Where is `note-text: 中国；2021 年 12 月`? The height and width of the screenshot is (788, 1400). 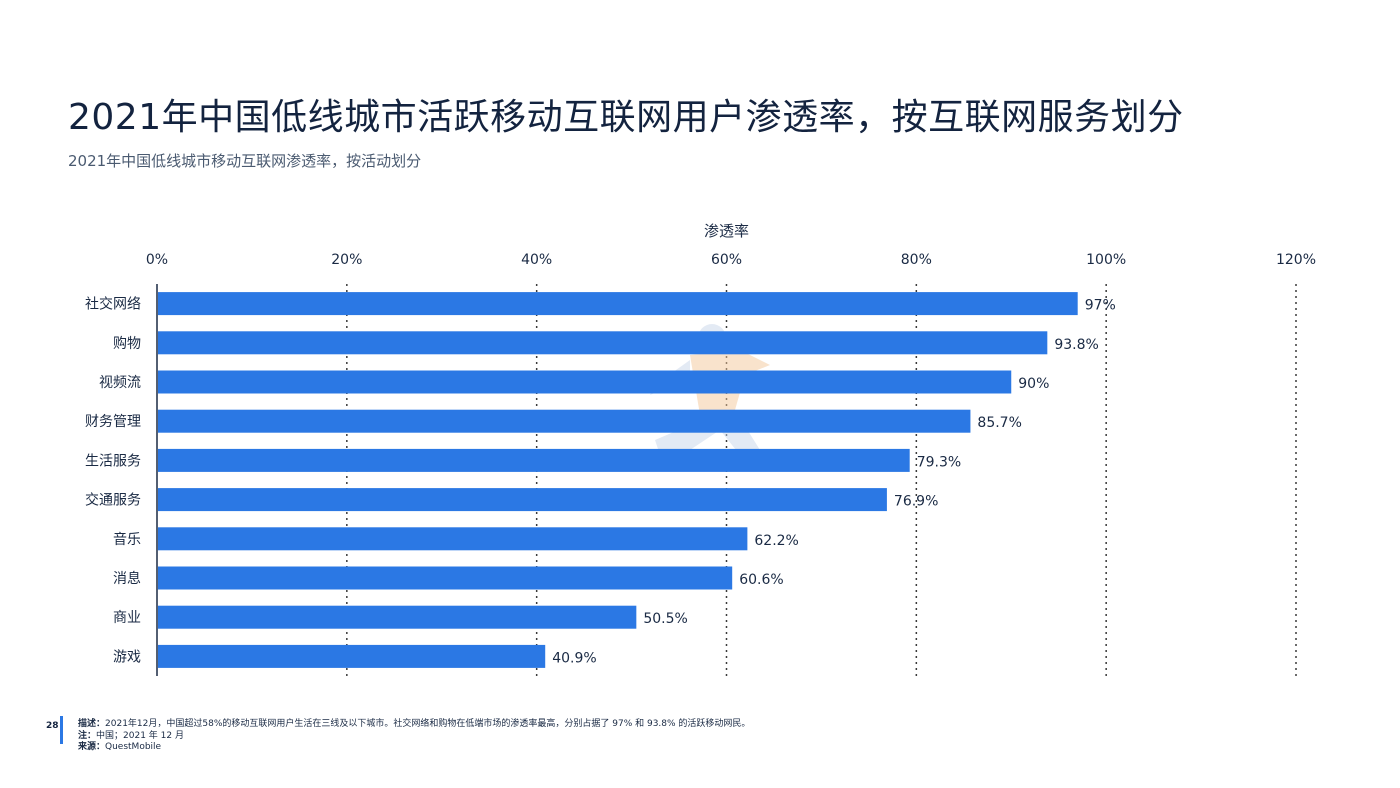 note-text: 中国；2021 年 12 月 is located at coordinates (140, 735).